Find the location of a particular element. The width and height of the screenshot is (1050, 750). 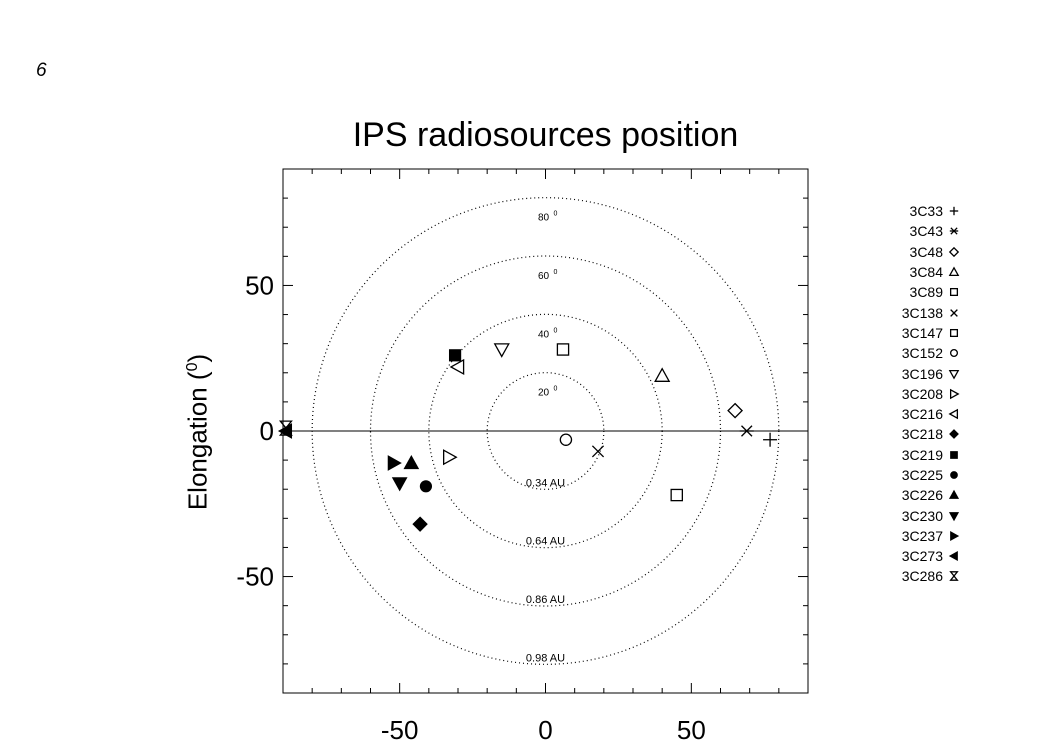

elongation-circle is located at coordinates (545, 431).